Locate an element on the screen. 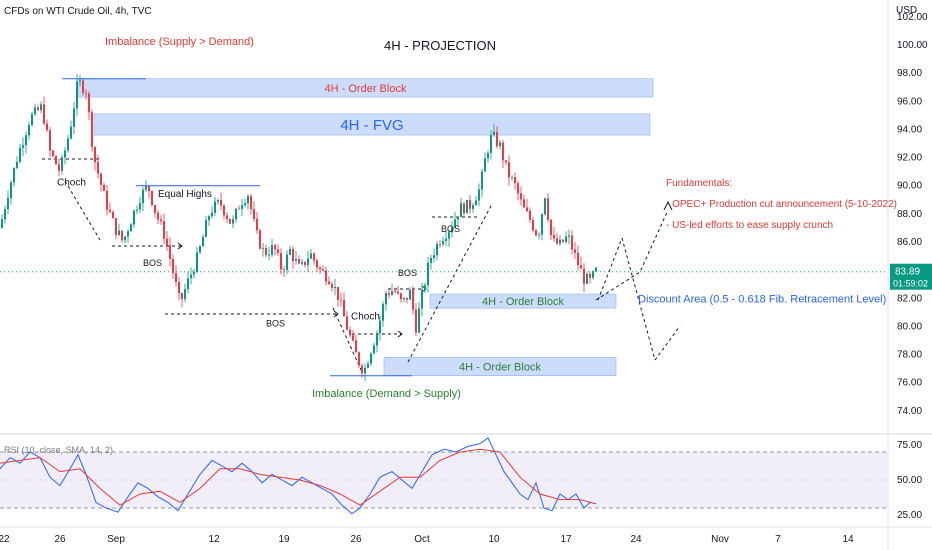 This screenshot has width=932, height=550. price-tick-label: 82.00 is located at coordinates (909, 298).